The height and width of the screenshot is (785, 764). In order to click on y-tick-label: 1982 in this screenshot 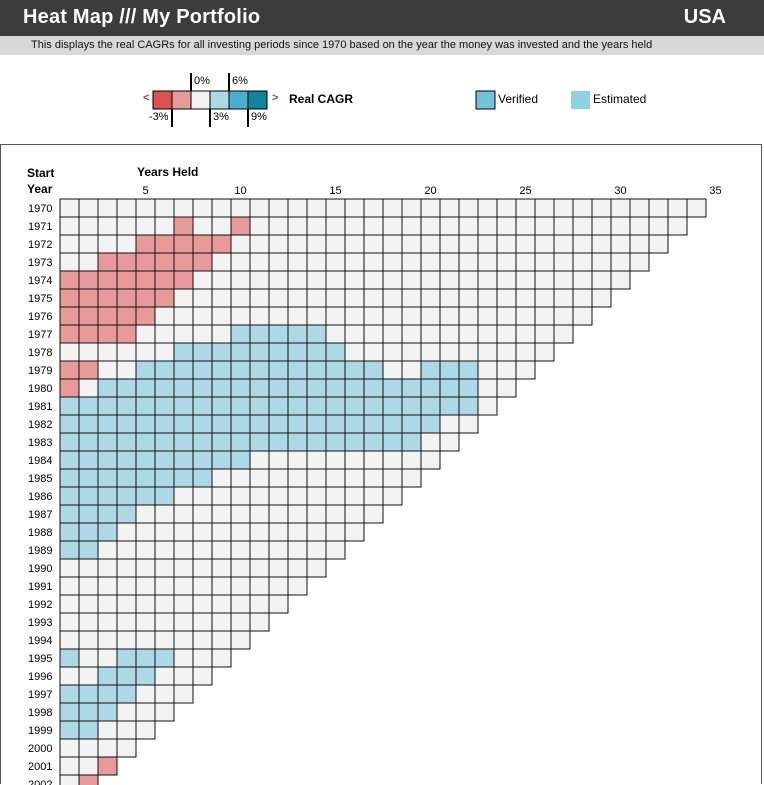, I will do `click(40, 425)`.